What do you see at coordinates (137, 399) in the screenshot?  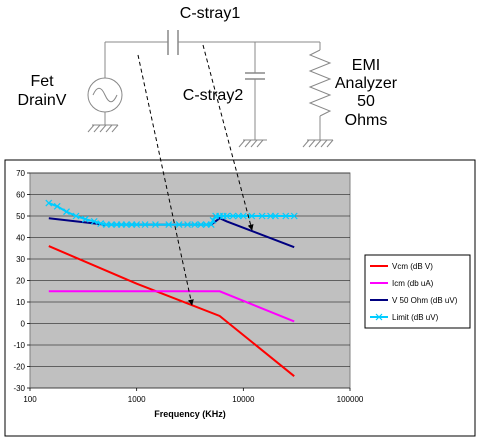 I see `x-tick-label: 1000` at bounding box center [137, 399].